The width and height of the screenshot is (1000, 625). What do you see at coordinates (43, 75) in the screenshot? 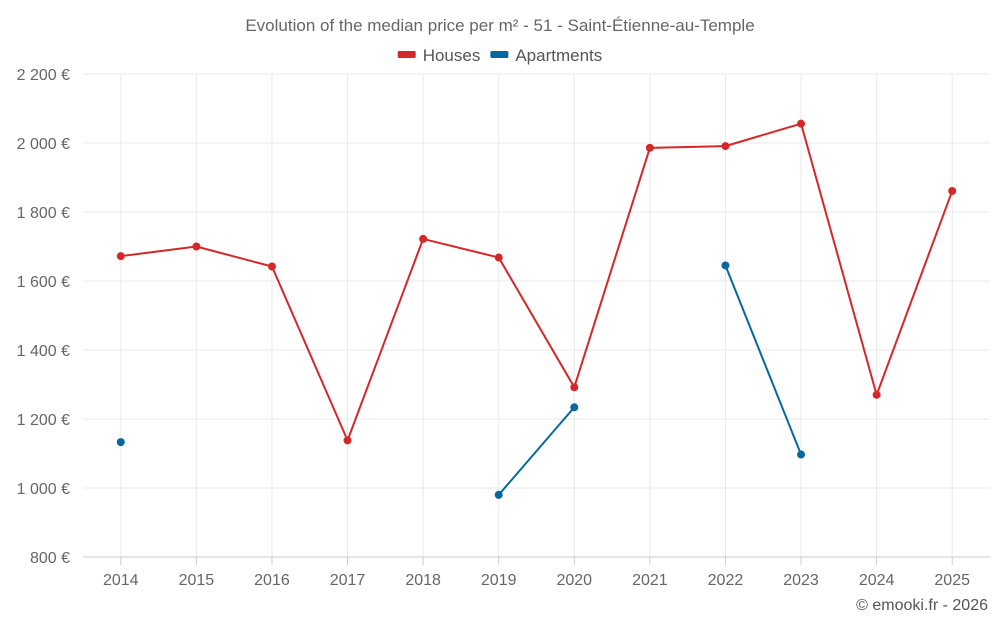
I see `y-tick-label: 2 200 €` at bounding box center [43, 75].